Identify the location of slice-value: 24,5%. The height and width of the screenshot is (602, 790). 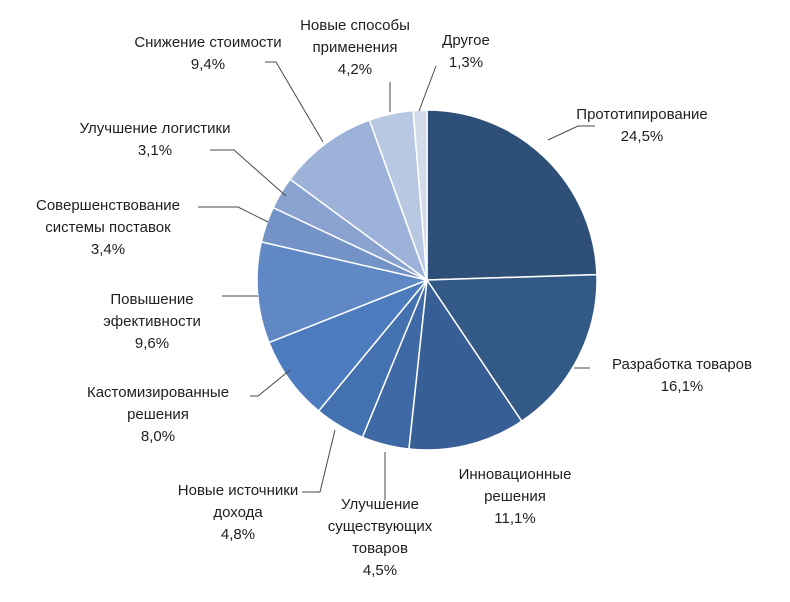
(642, 136).